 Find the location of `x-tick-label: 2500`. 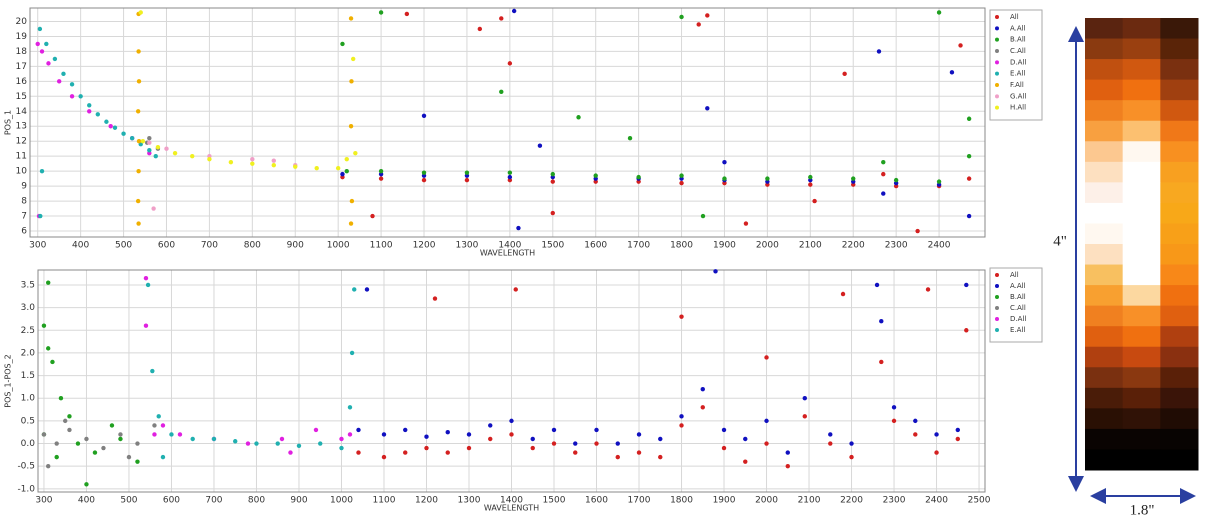

x-tick-label: 2500 is located at coordinates (979, 501).